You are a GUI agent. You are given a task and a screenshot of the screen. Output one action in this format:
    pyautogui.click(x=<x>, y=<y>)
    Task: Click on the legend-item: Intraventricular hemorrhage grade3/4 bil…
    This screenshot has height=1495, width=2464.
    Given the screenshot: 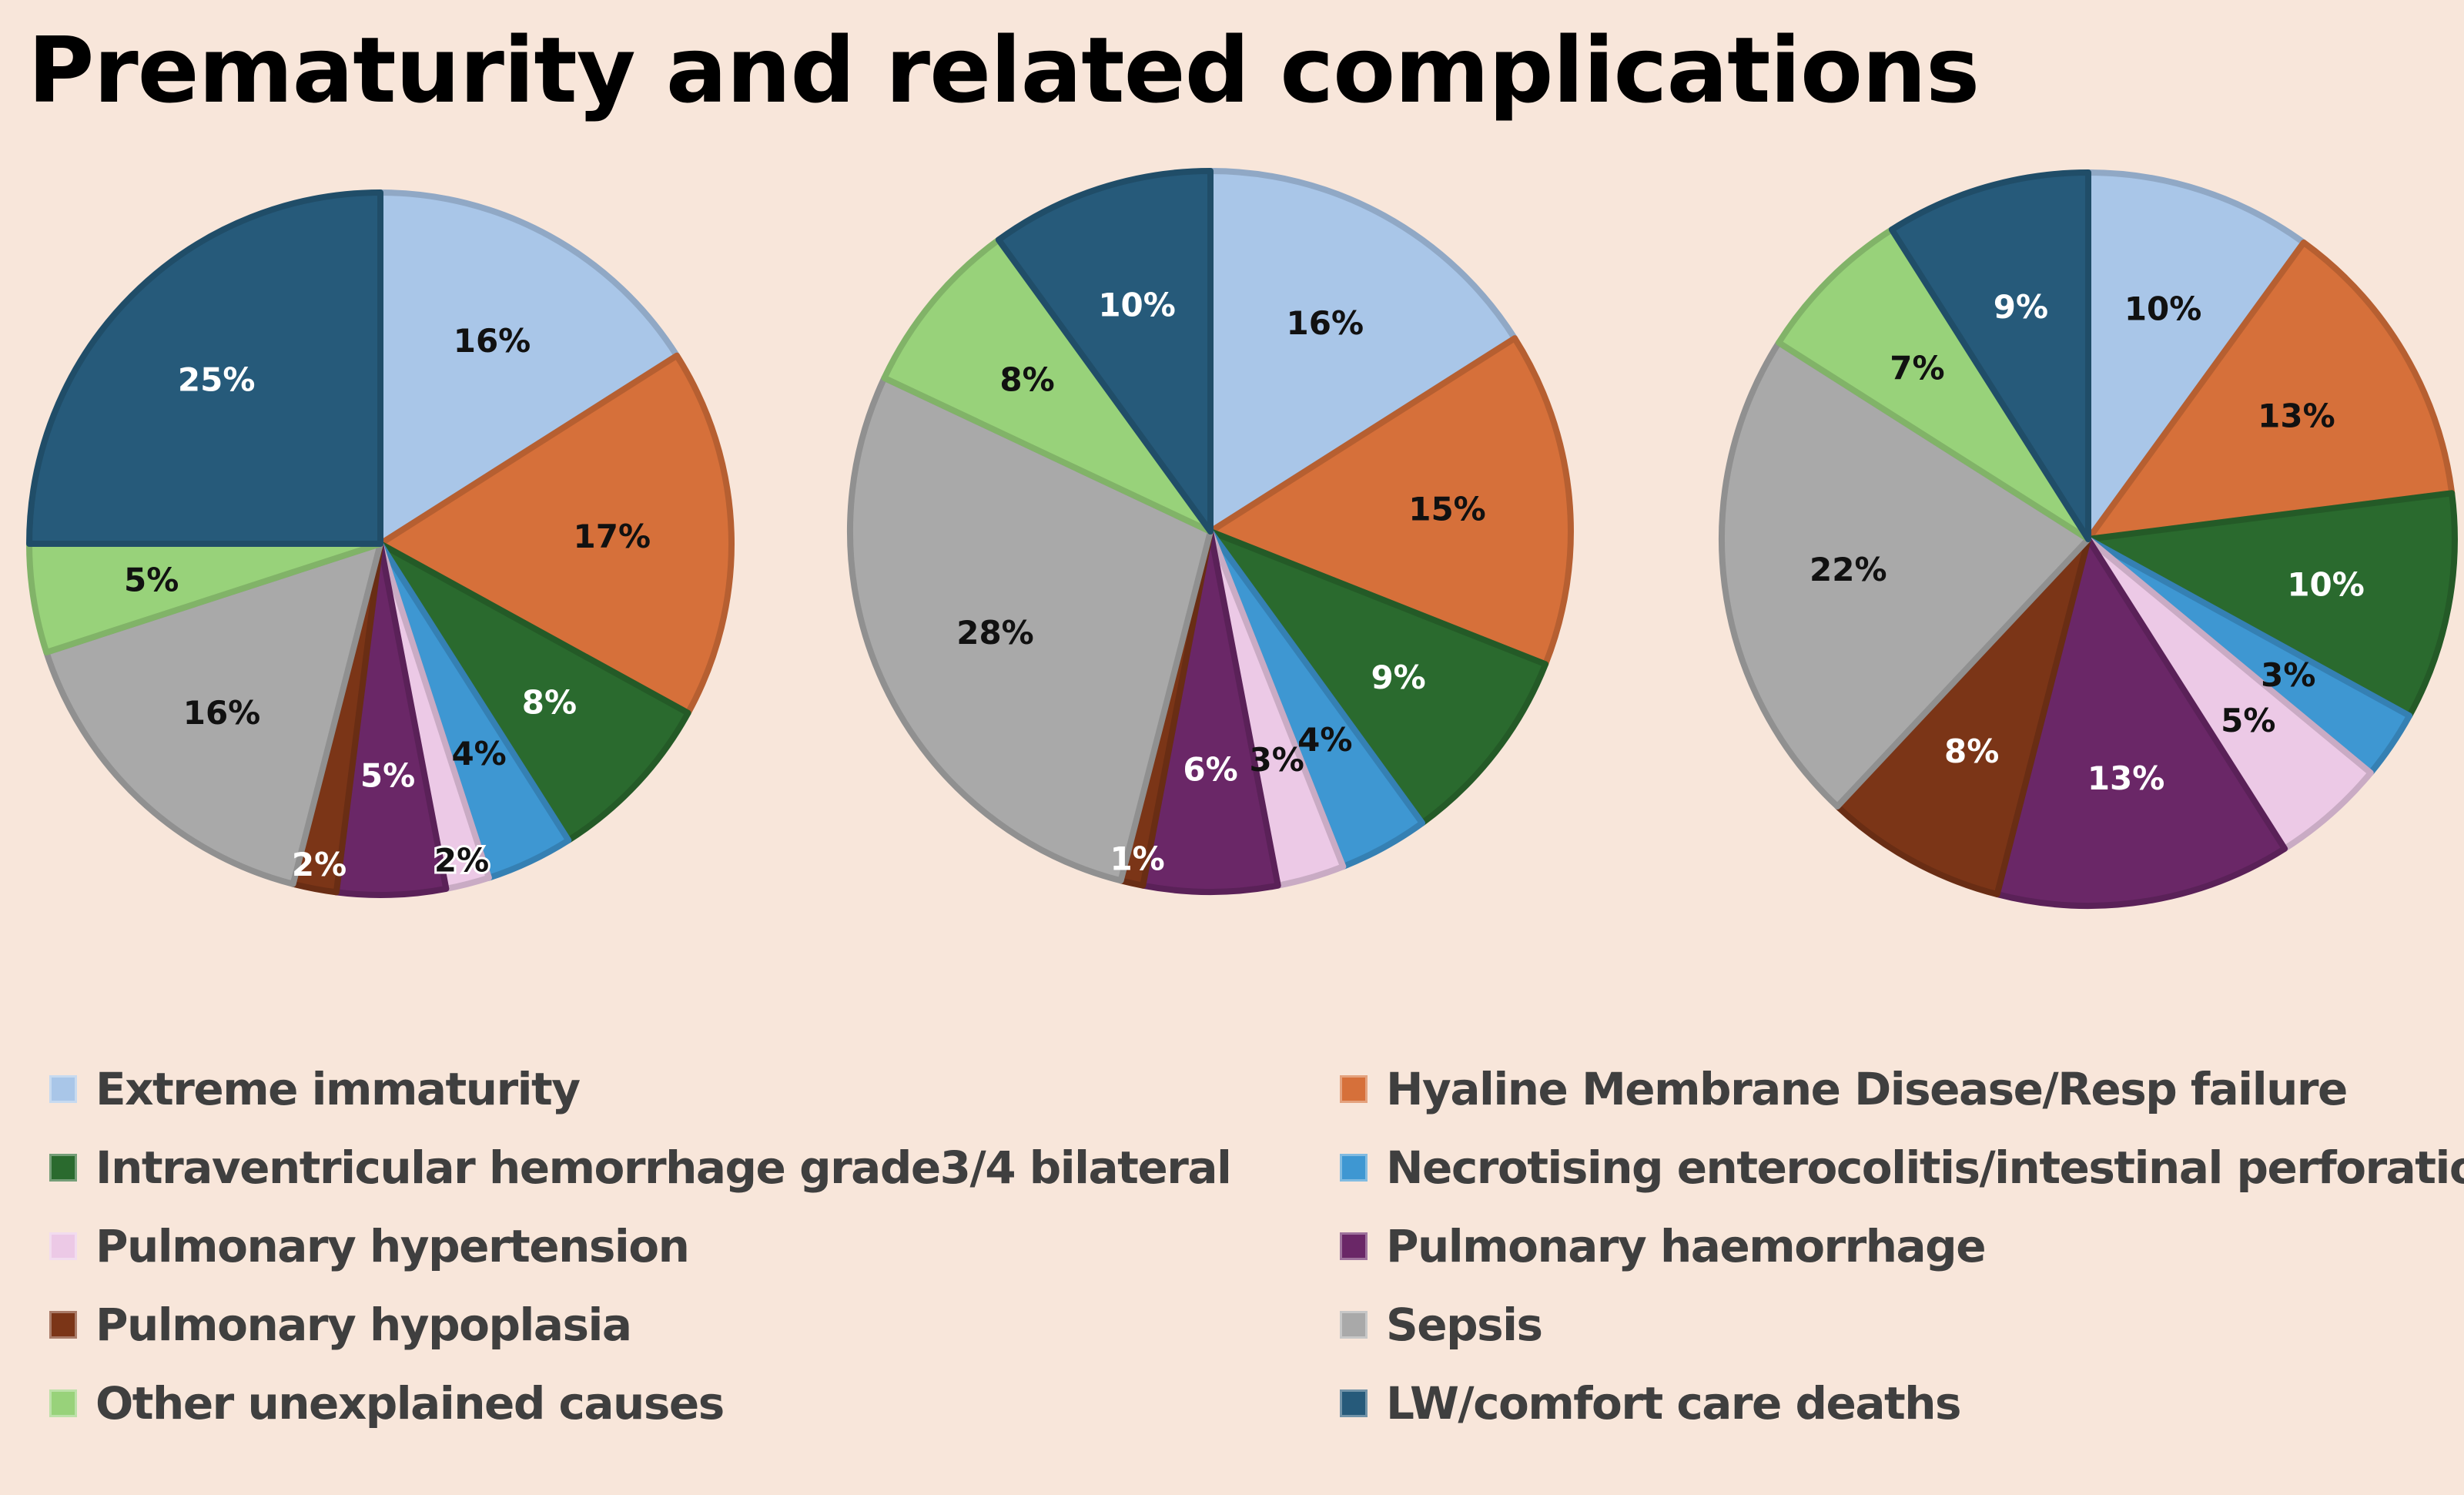 What is the action you would take?
    pyautogui.click(x=640, y=1167)
    